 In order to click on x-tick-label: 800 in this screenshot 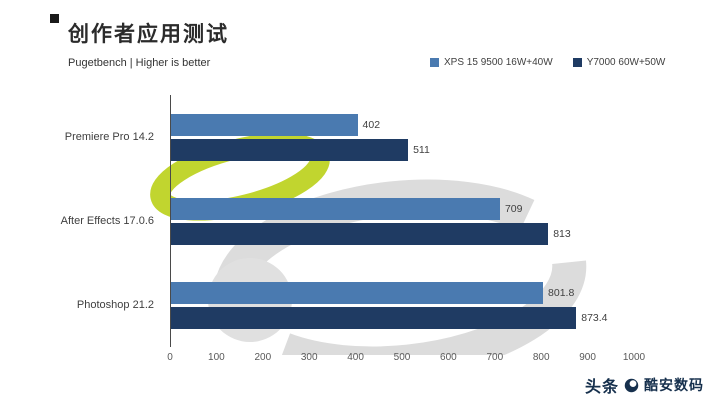, I will do `click(541, 357)`.